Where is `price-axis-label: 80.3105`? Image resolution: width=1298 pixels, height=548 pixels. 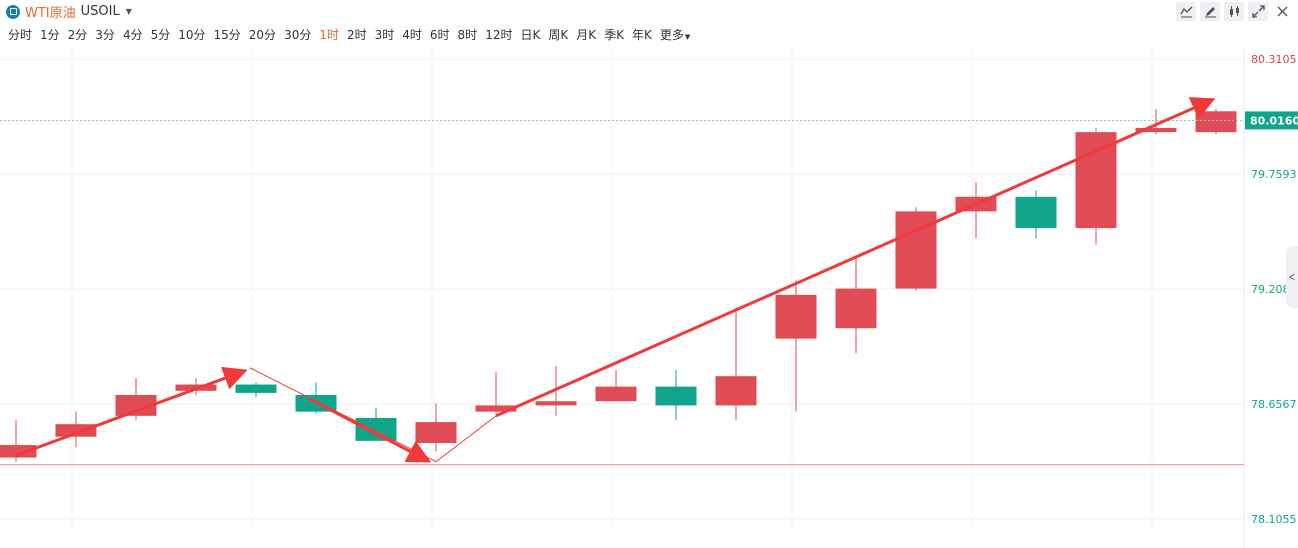 price-axis-label: 80.3105 is located at coordinates (1274, 59).